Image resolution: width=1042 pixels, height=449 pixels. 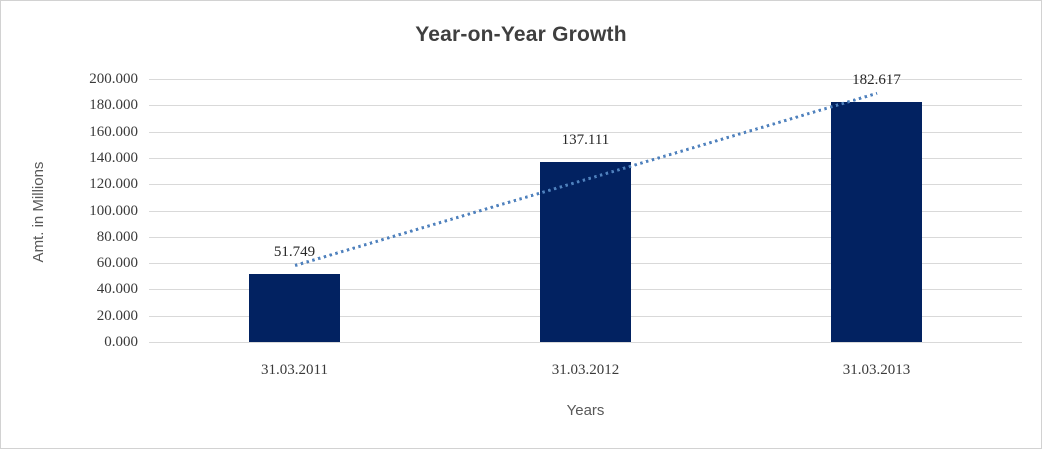 What do you see at coordinates (294, 251) in the screenshot?
I see `bar-data-label: 51.749` at bounding box center [294, 251].